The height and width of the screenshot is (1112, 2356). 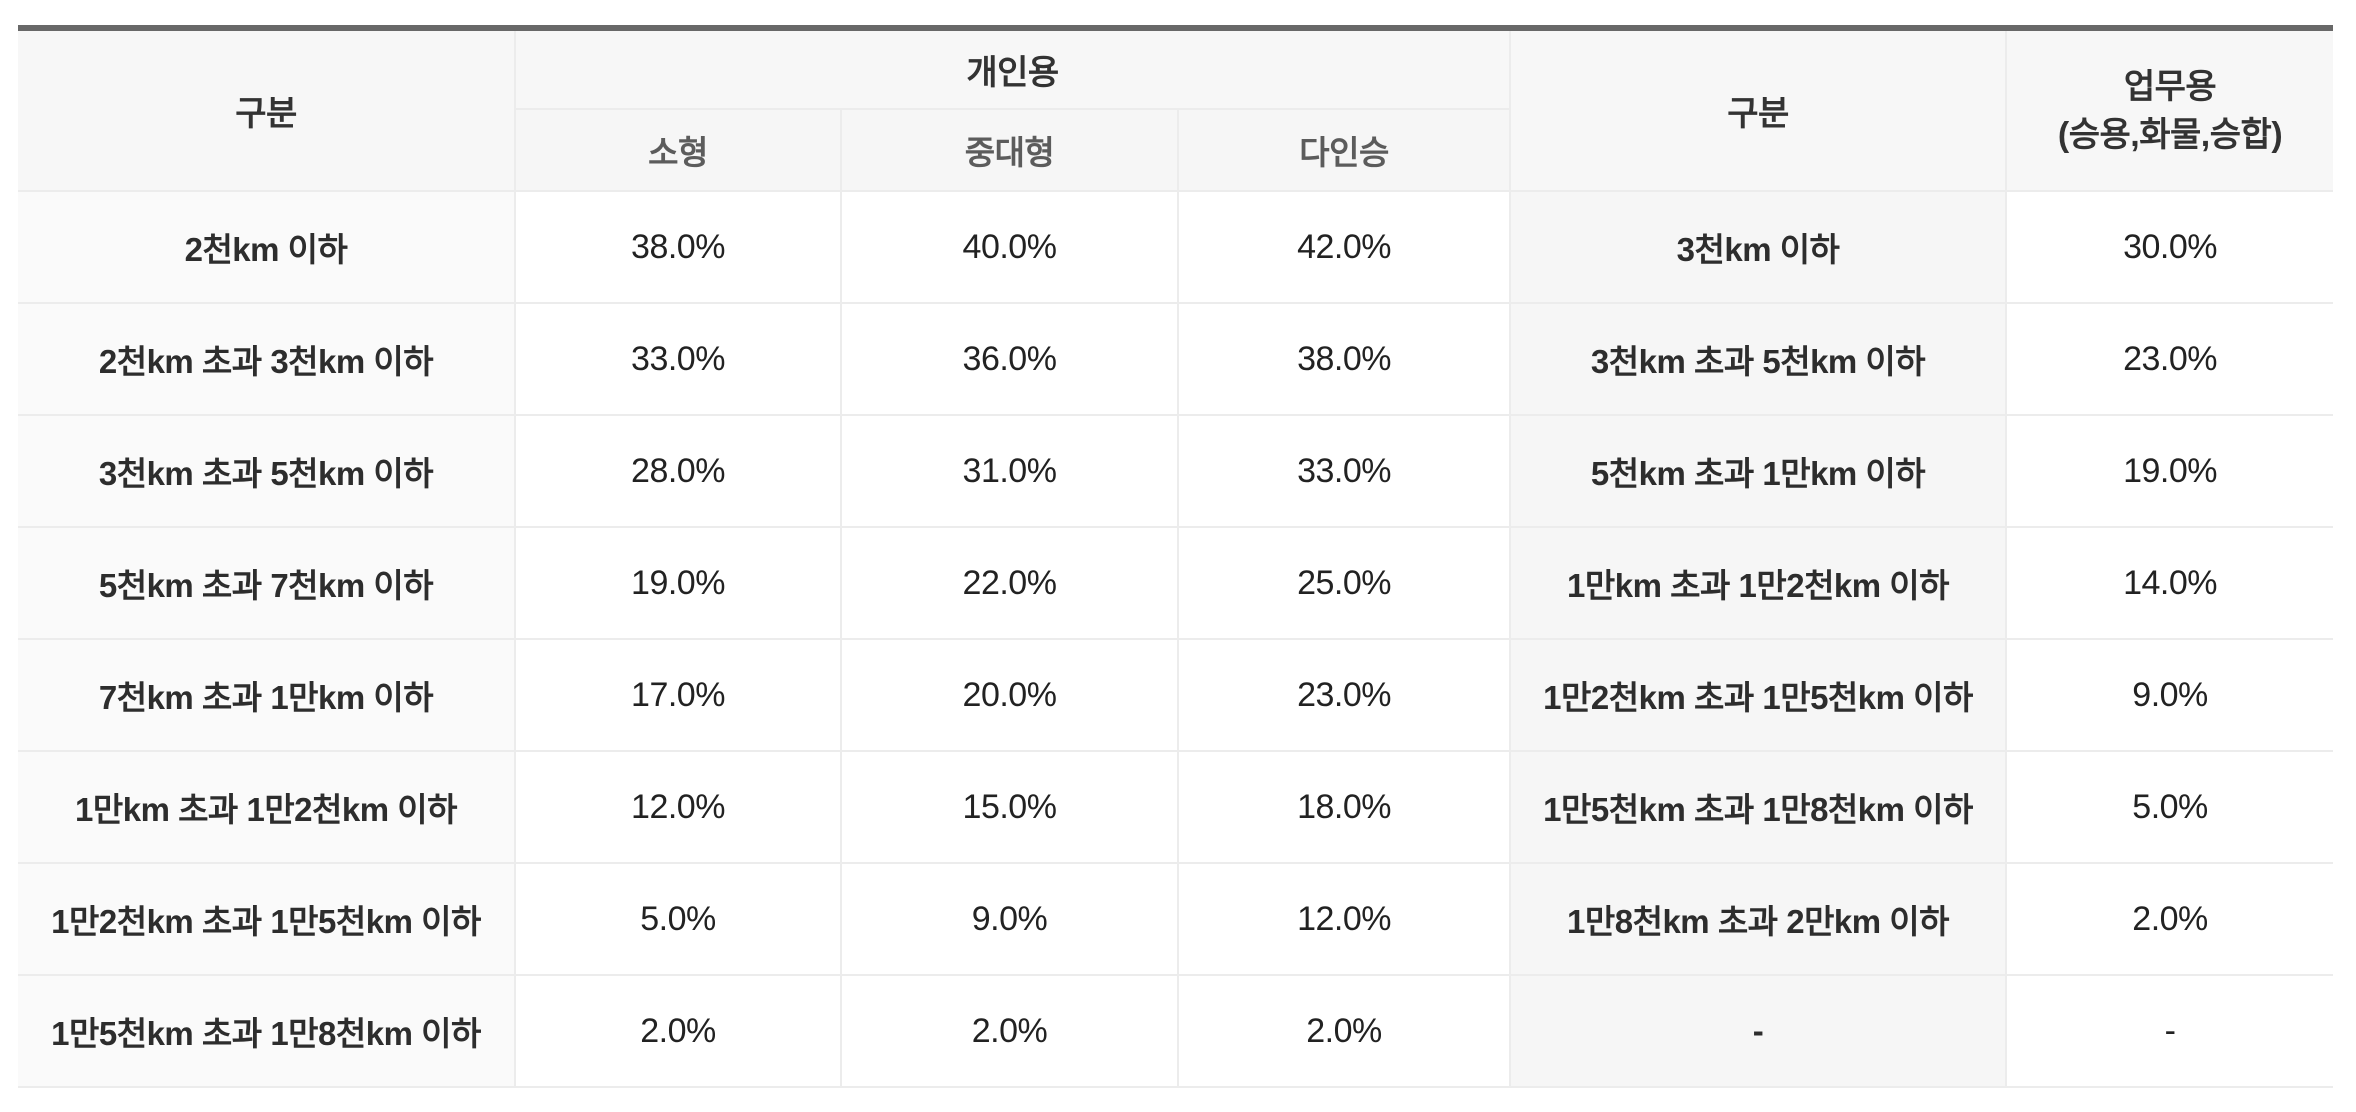 What do you see at coordinates (1344, 695) in the screenshot?
I see `cell-multi-passenger: 23.0%` at bounding box center [1344, 695].